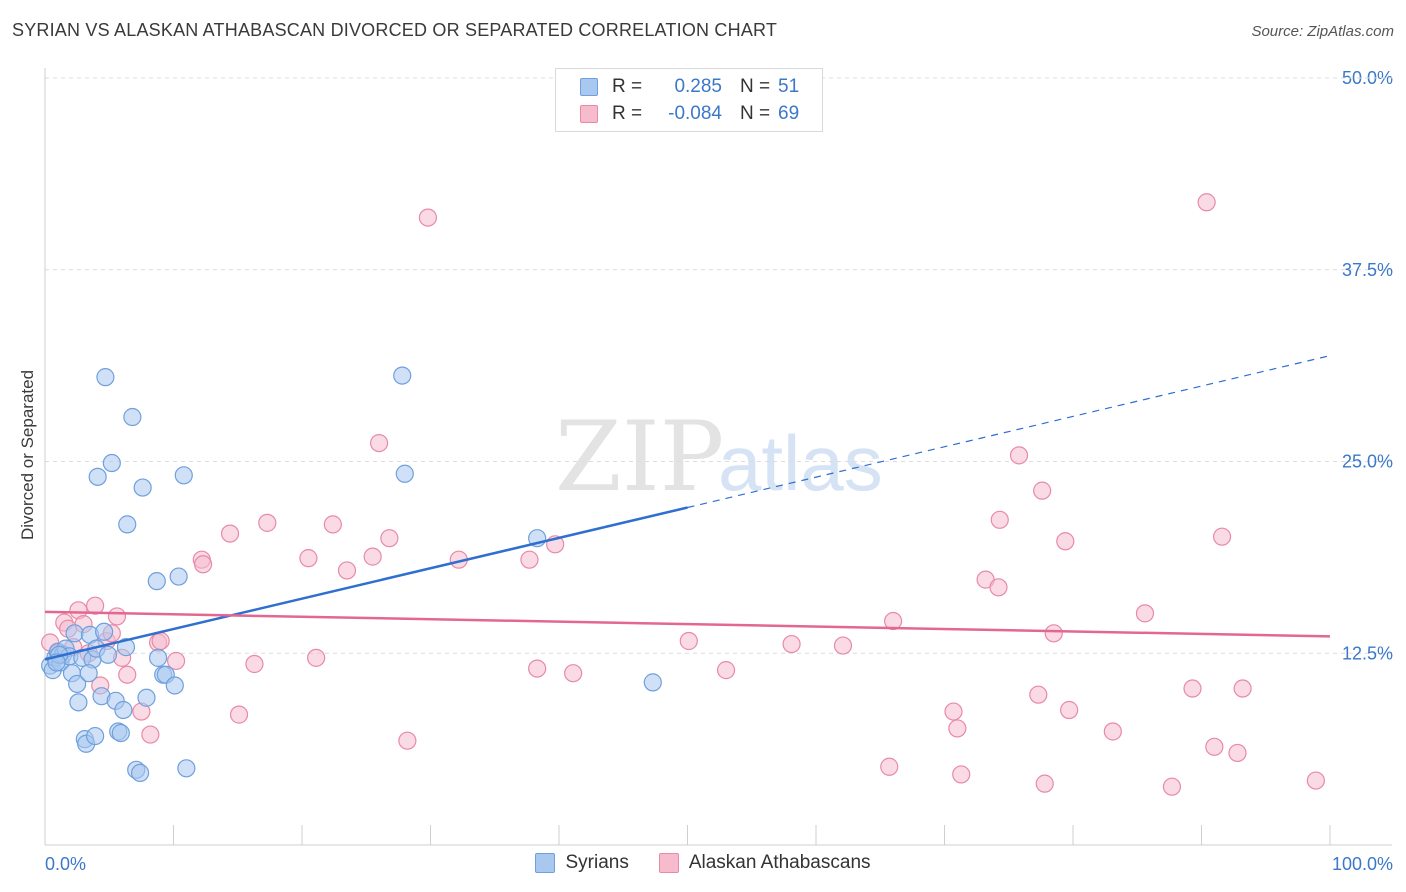  What do you see at coordinates (1322, 31) in the screenshot?
I see `source-label: Source: ZipAtlas.com` at bounding box center [1322, 31].